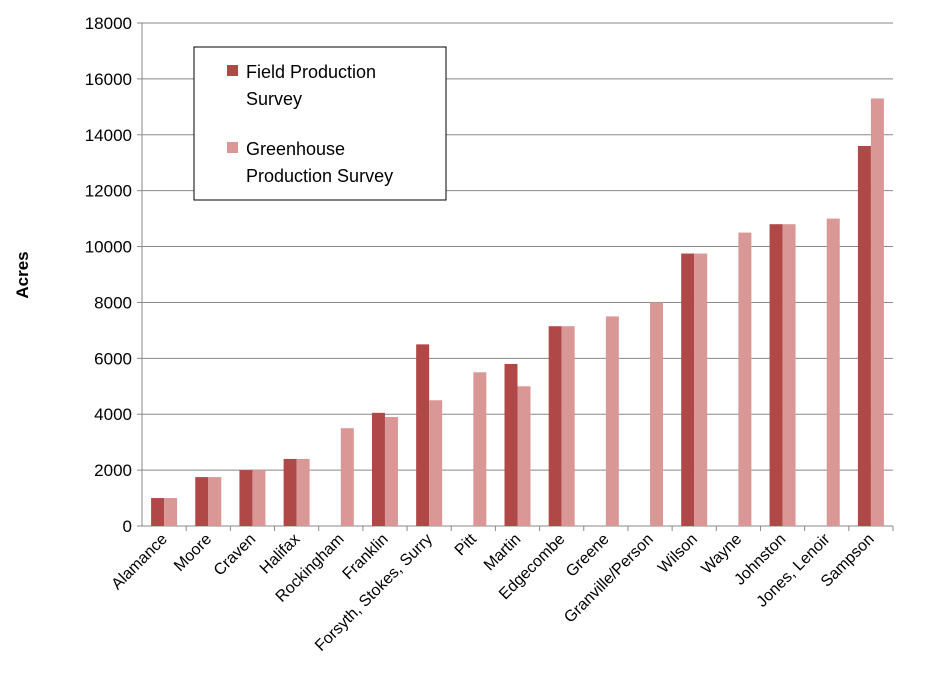 Image resolution: width=933 pixels, height=700 pixels. What do you see at coordinates (113, 358) in the screenshot?
I see `y-tick-label: 6000` at bounding box center [113, 358].